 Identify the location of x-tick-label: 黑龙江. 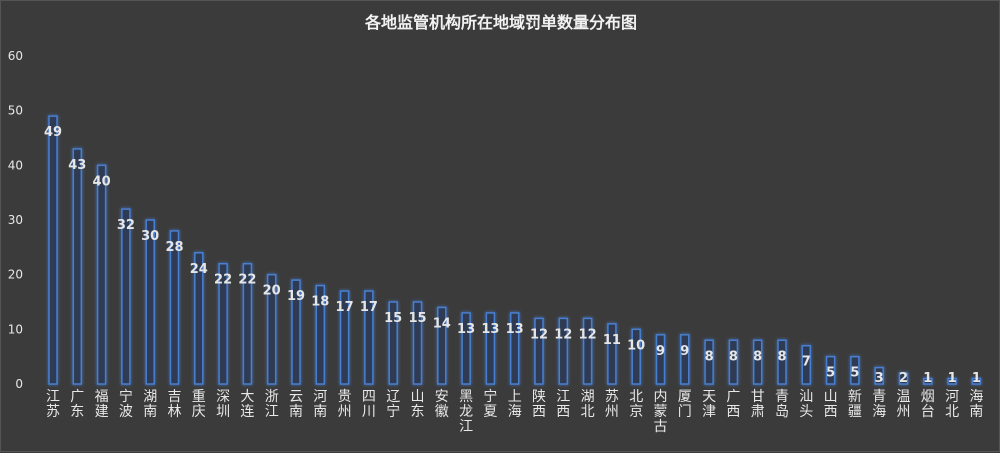
(466, 412).